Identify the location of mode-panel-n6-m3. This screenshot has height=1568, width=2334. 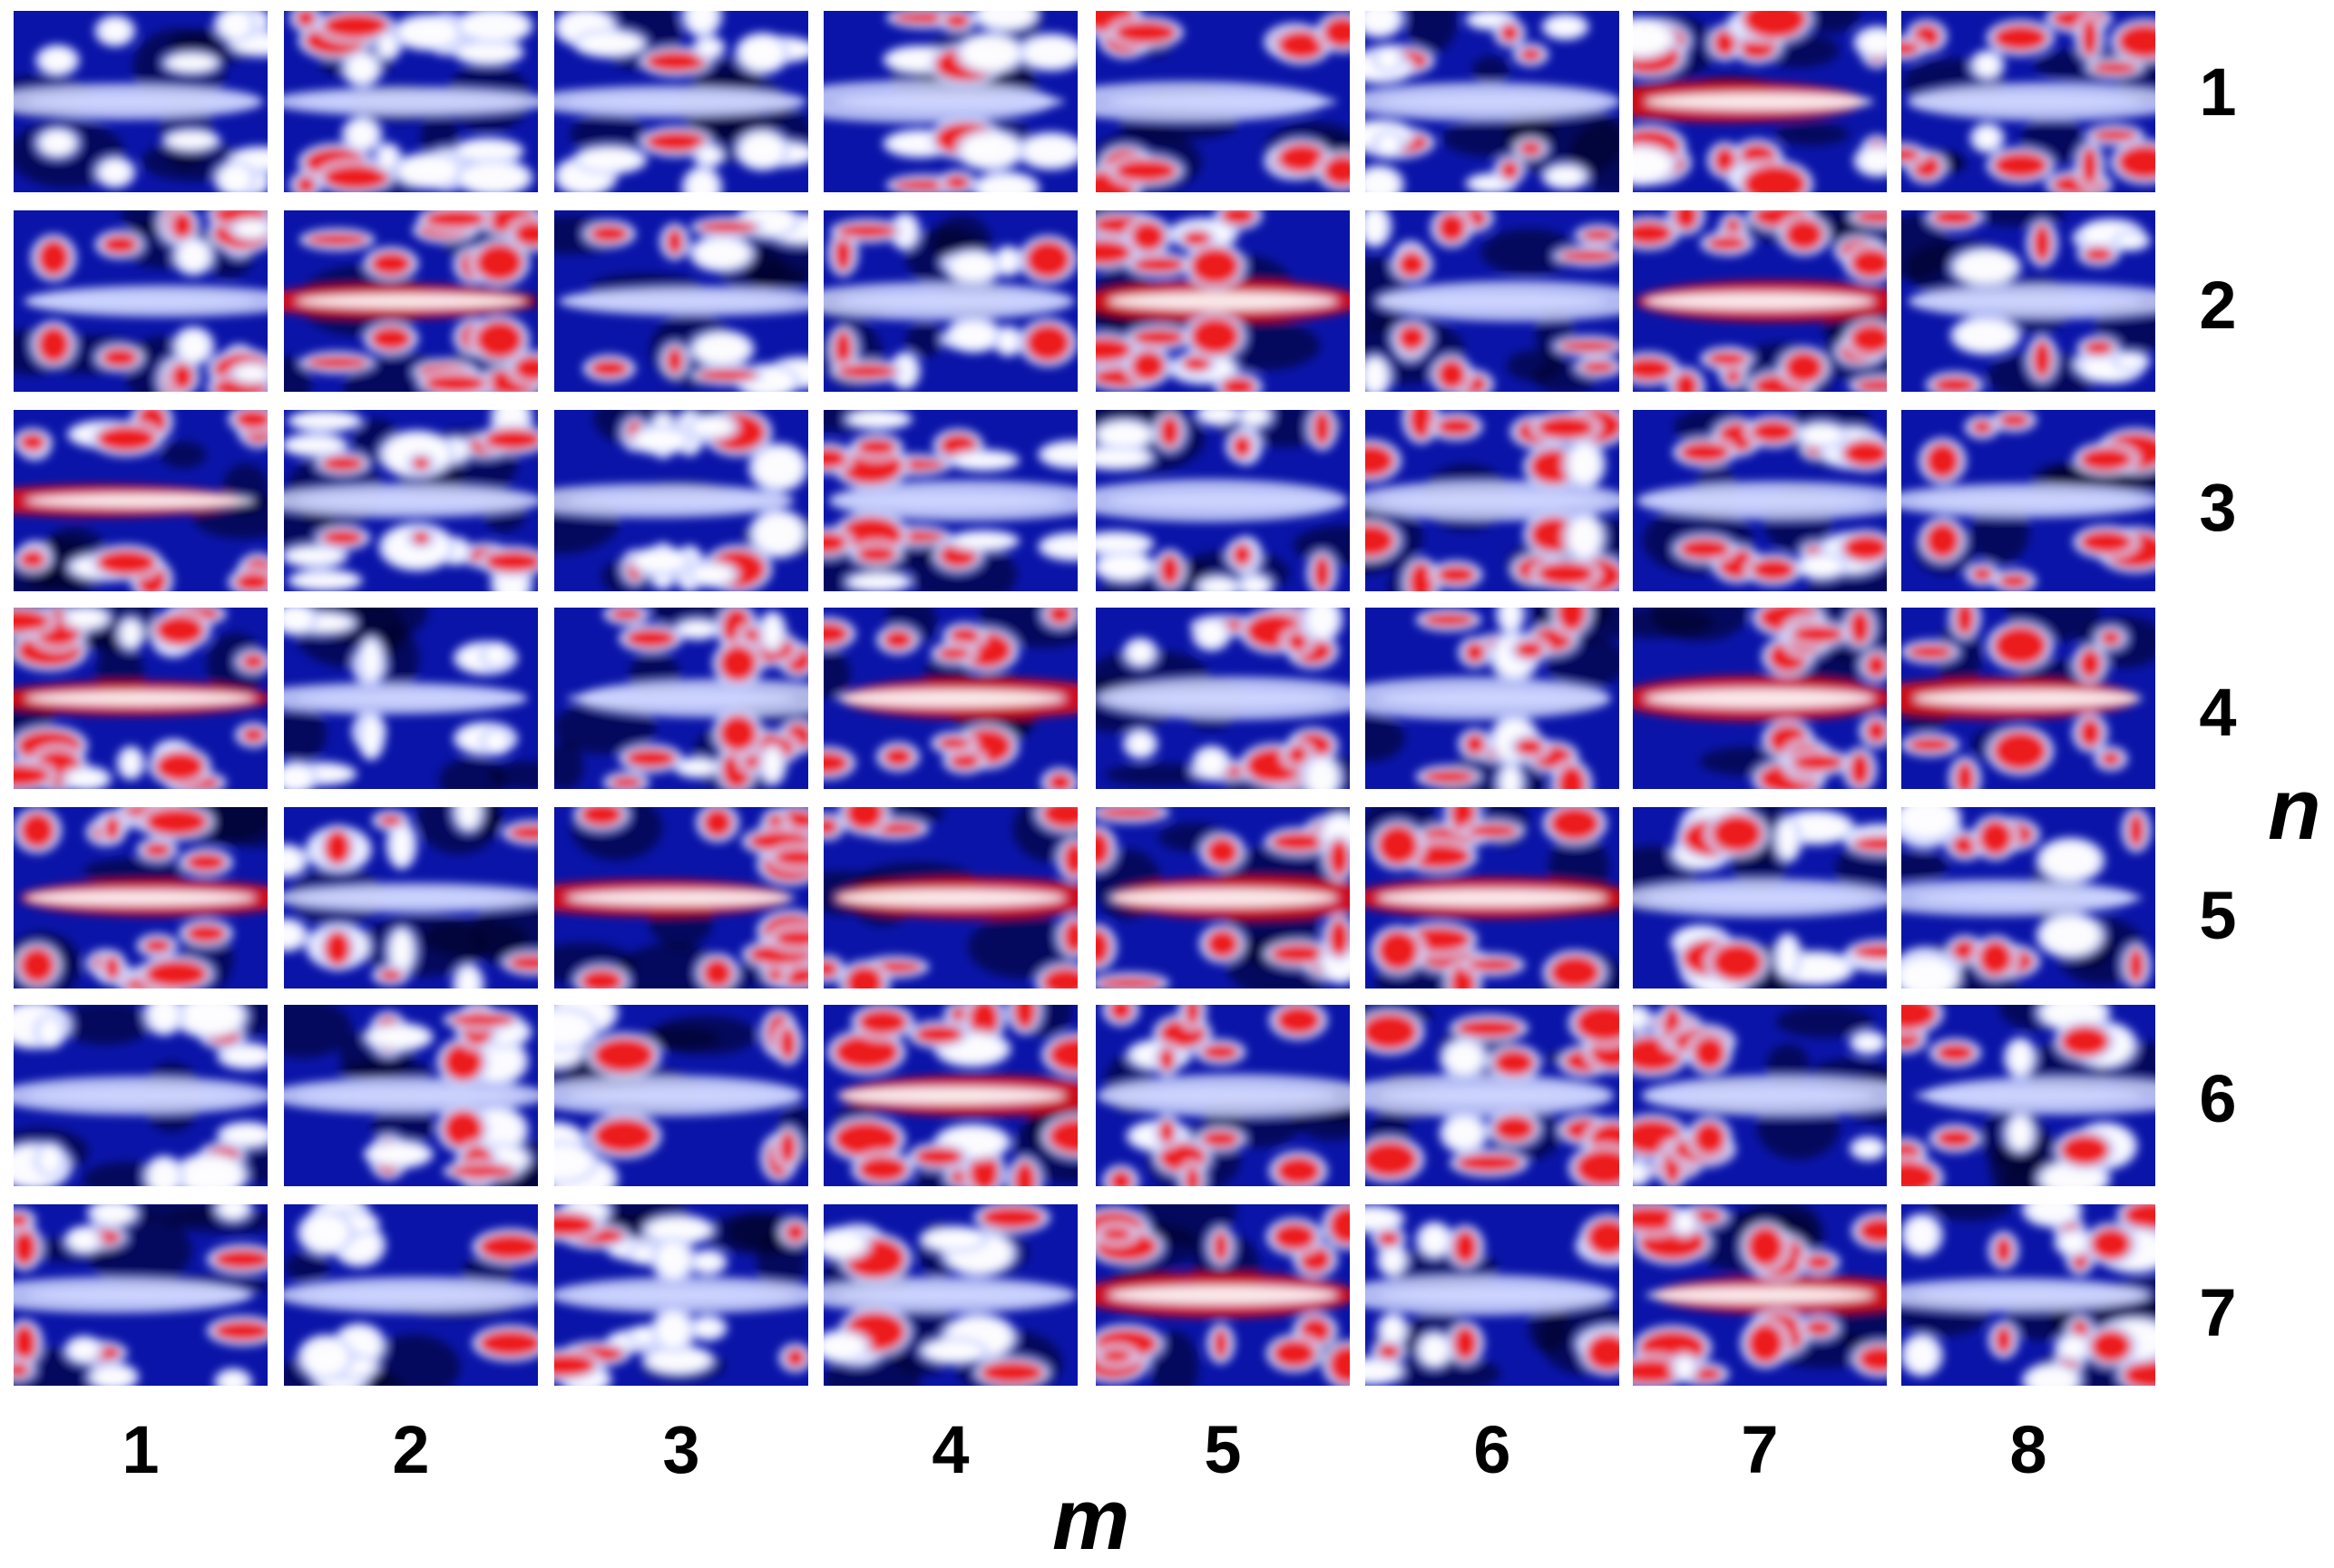
(681, 1095).